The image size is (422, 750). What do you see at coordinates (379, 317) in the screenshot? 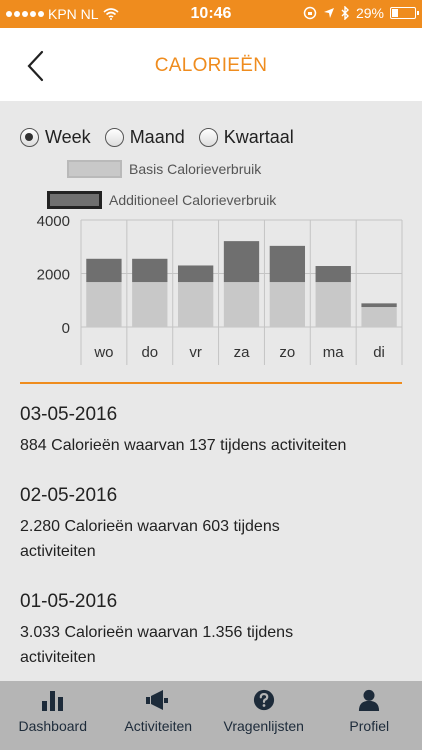
I see `bar-base-di` at bounding box center [379, 317].